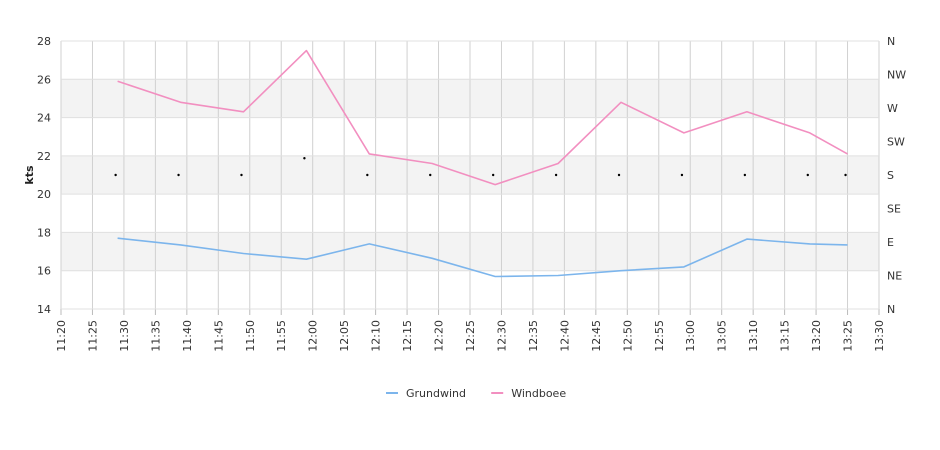  Describe the element at coordinates (439, 336) in the screenshot. I see `x-tick-label: 12:20` at that location.